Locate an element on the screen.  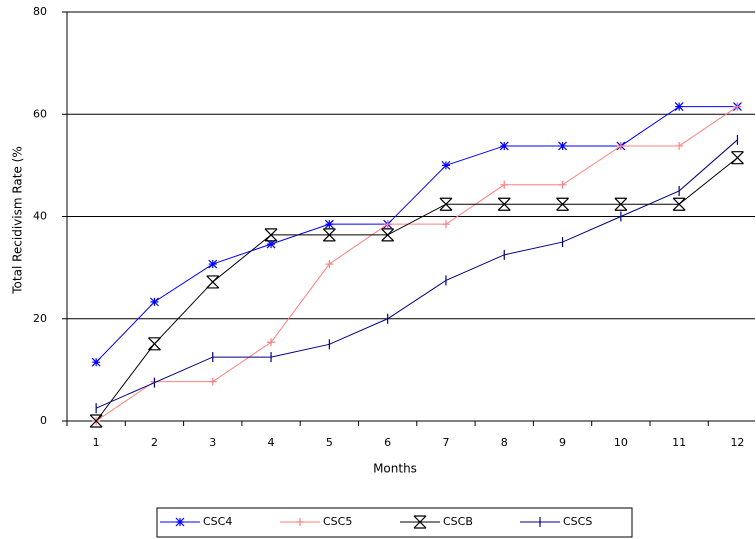
x-tick-label: 2 is located at coordinates (154, 442).